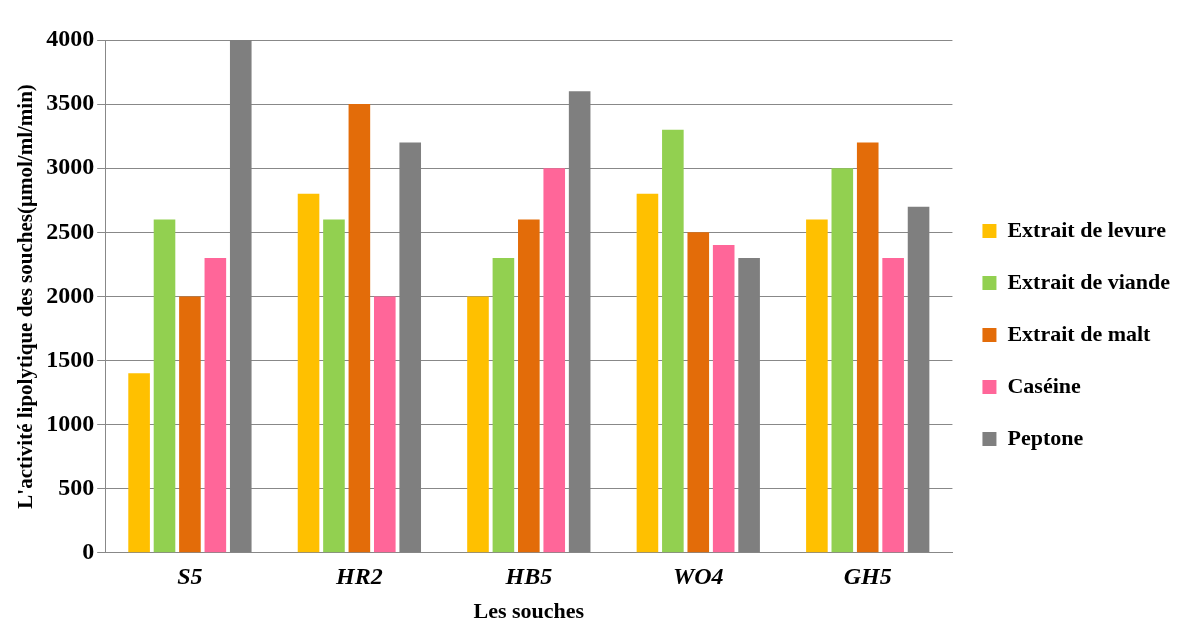 The width and height of the screenshot is (1190, 640). I want to click on legend-label: Caséine, so click(1044, 385).